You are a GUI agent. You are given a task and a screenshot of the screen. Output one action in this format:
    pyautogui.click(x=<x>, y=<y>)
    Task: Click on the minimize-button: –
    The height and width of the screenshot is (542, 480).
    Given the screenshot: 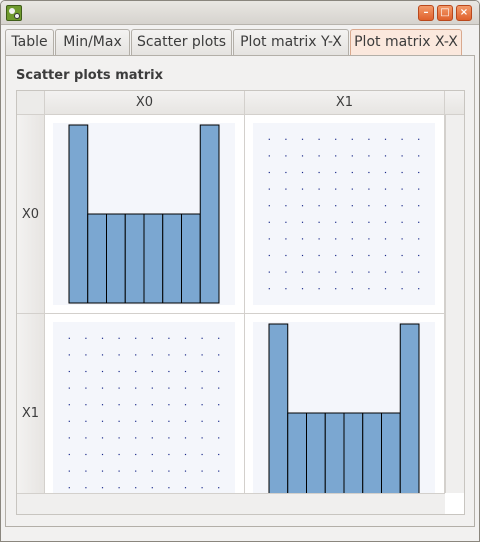 What is the action you would take?
    pyautogui.click(x=426, y=13)
    